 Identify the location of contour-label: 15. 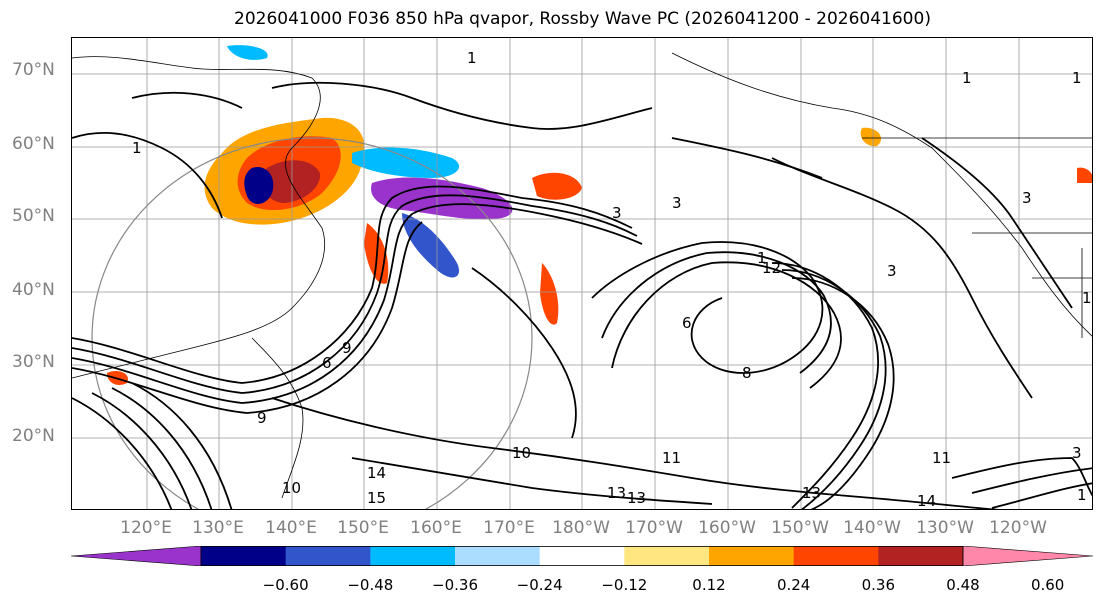
(376, 498).